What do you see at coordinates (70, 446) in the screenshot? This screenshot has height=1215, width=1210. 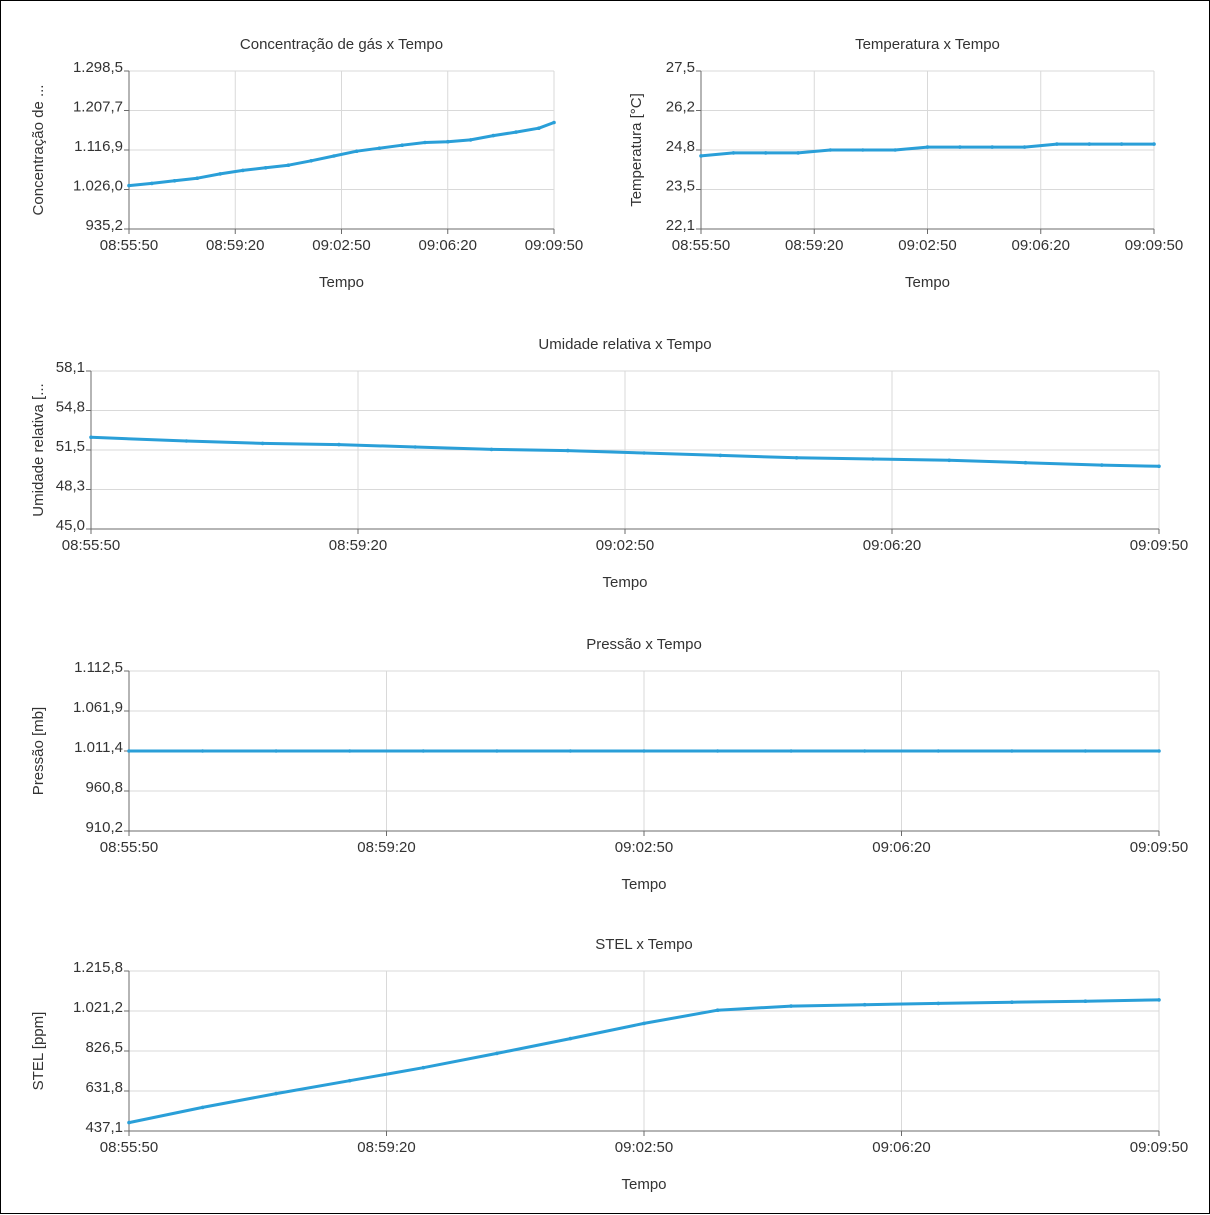 I see `y-tick-label: 51,5` at bounding box center [70, 446].